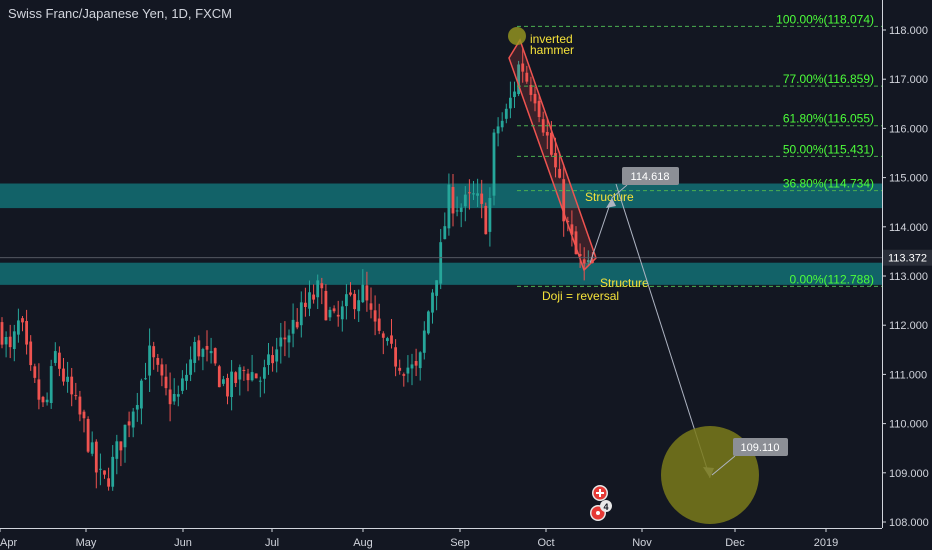  What do you see at coordinates (908, 228) in the screenshot?
I see `y-tick-label: 114.000` at bounding box center [908, 228].